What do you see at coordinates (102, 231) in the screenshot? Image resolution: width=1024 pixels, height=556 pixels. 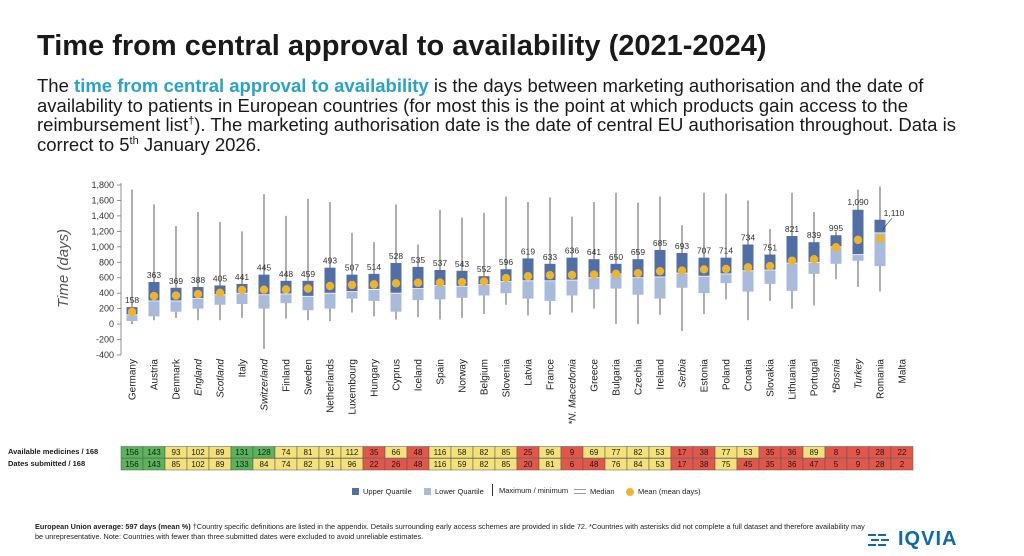 I see `y-tick-label: 1,200` at bounding box center [102, 231].